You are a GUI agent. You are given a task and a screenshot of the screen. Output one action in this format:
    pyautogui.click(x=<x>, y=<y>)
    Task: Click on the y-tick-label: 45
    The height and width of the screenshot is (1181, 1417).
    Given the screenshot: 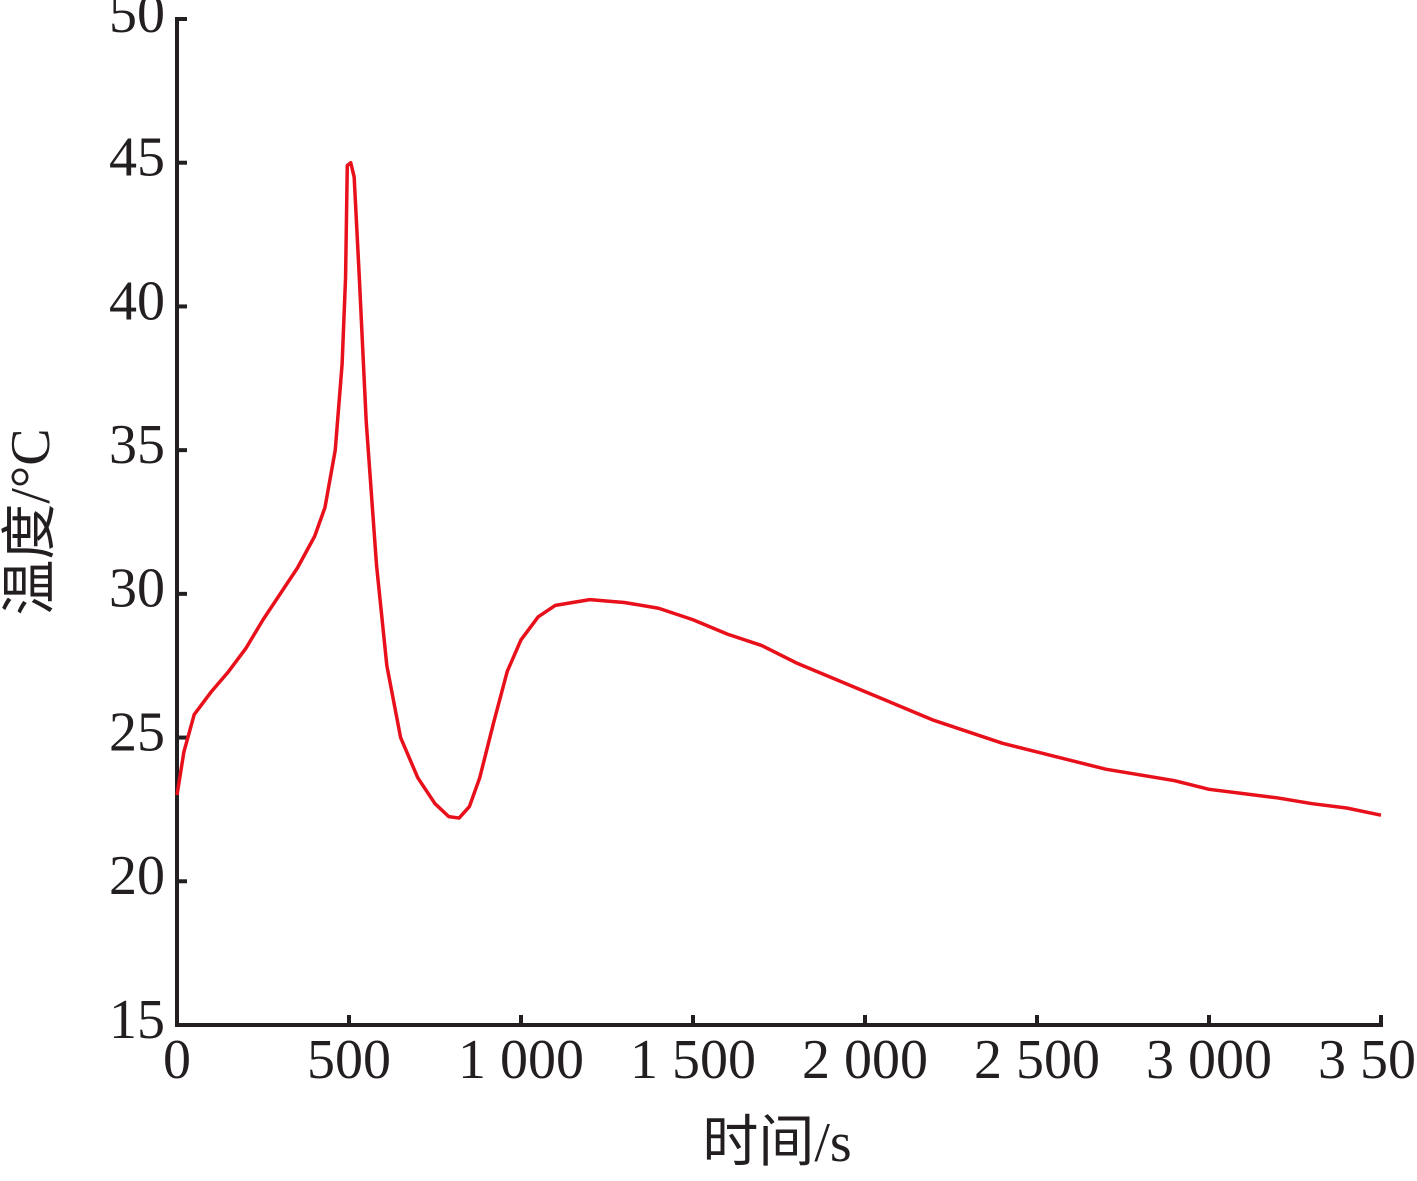 What is the action you would take?
    pyautogui.click(x=137, y=158)
    